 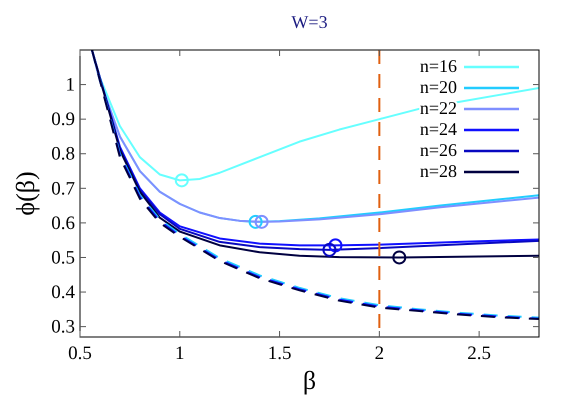 What do you see at coordinates (438, 87) in the screenshot?
I see `legend-label: n=20` at bounding box center [438, 87].